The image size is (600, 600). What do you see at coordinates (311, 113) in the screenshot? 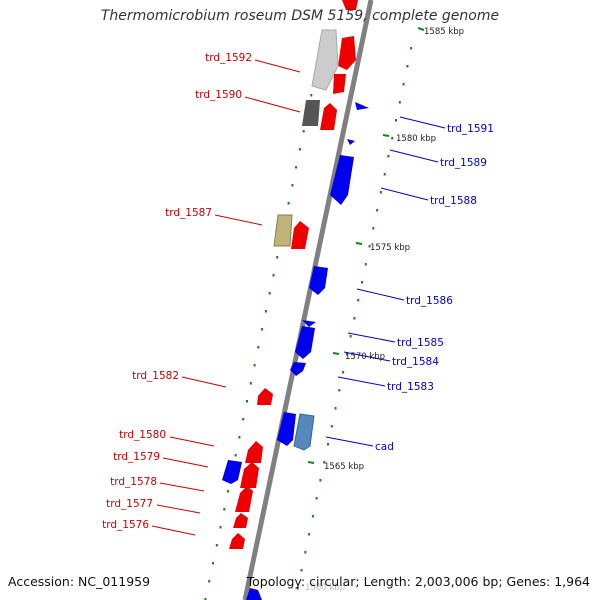
I see `gene-arrow-darkgray` at bounding box center [311, 113].